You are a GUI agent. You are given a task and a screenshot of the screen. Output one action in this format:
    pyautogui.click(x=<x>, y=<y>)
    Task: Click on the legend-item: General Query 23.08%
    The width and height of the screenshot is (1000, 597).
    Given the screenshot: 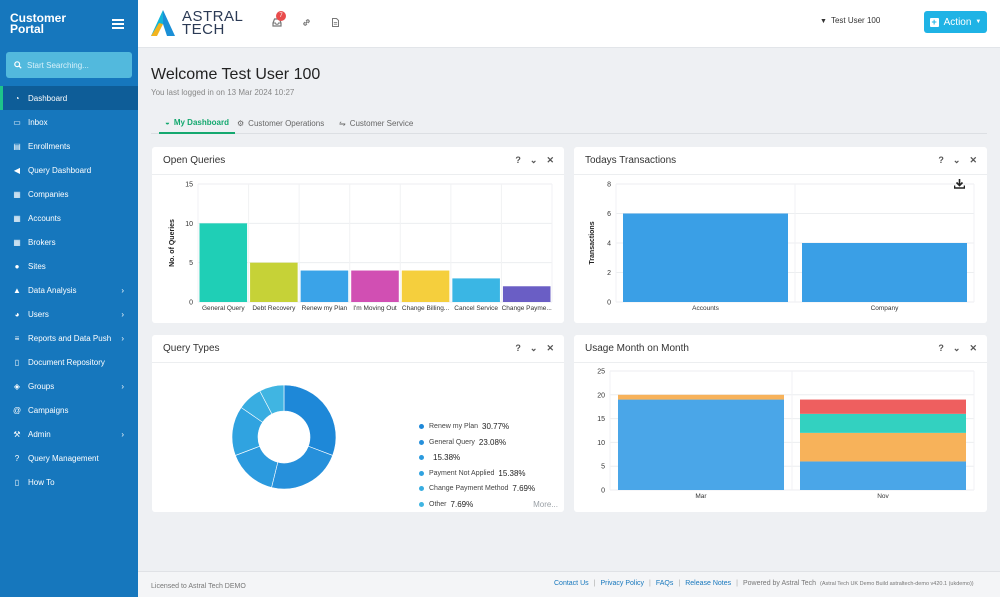 What is the action you would take?
    pyautogui.click(x=477, y=443)
    